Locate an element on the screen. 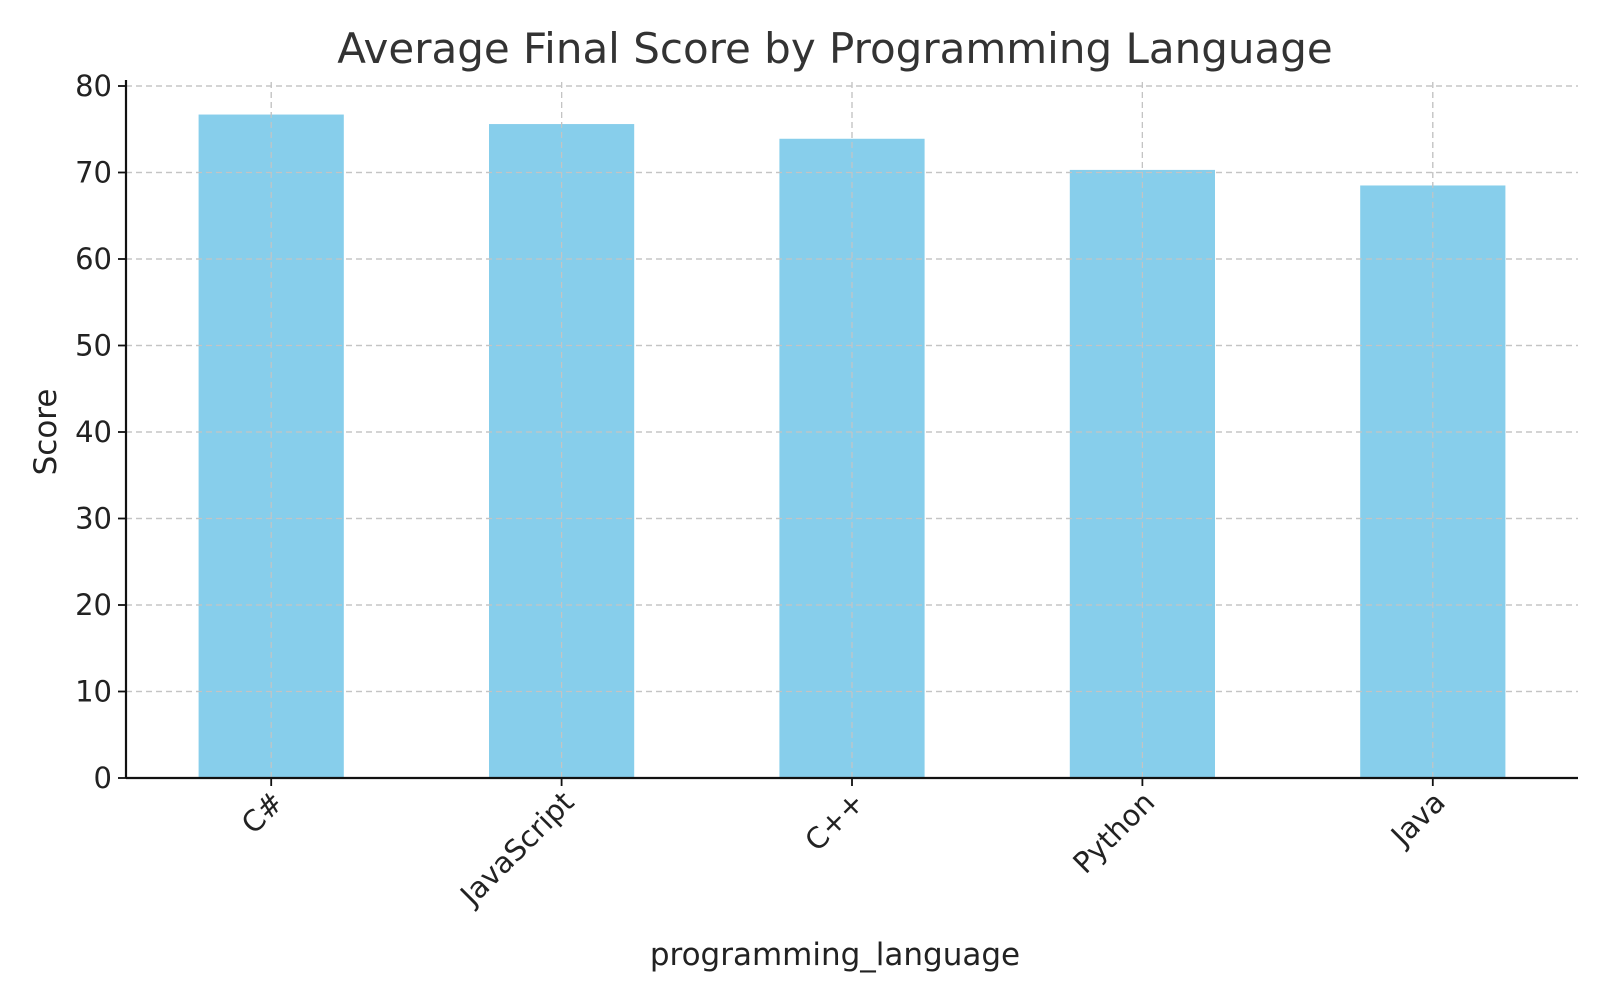 The width and height of the screenshot is (1600, 1004). x-tick-label: JavaScript is located at coordinates (516, 849).